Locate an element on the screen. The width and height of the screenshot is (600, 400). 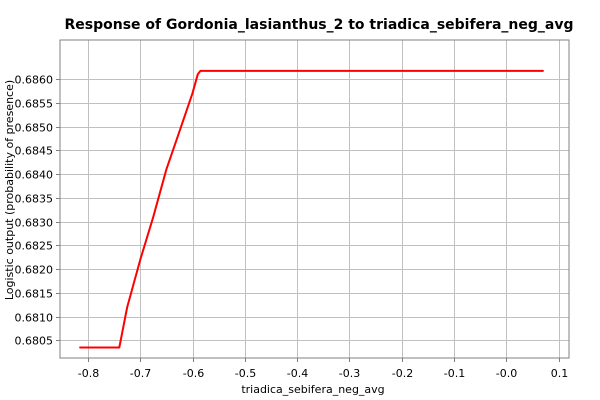
y-tick-label: 0.6830 is located at coordinates (34, 223).